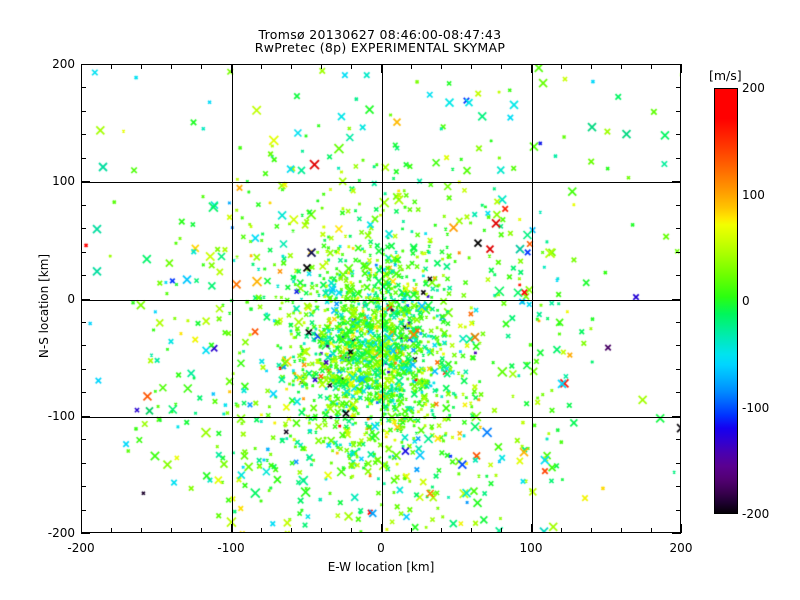  What do you see at coordinates (63, 181) in the screenshot?
I see `y-tick-label: 100` at bounding box center [63, 181].